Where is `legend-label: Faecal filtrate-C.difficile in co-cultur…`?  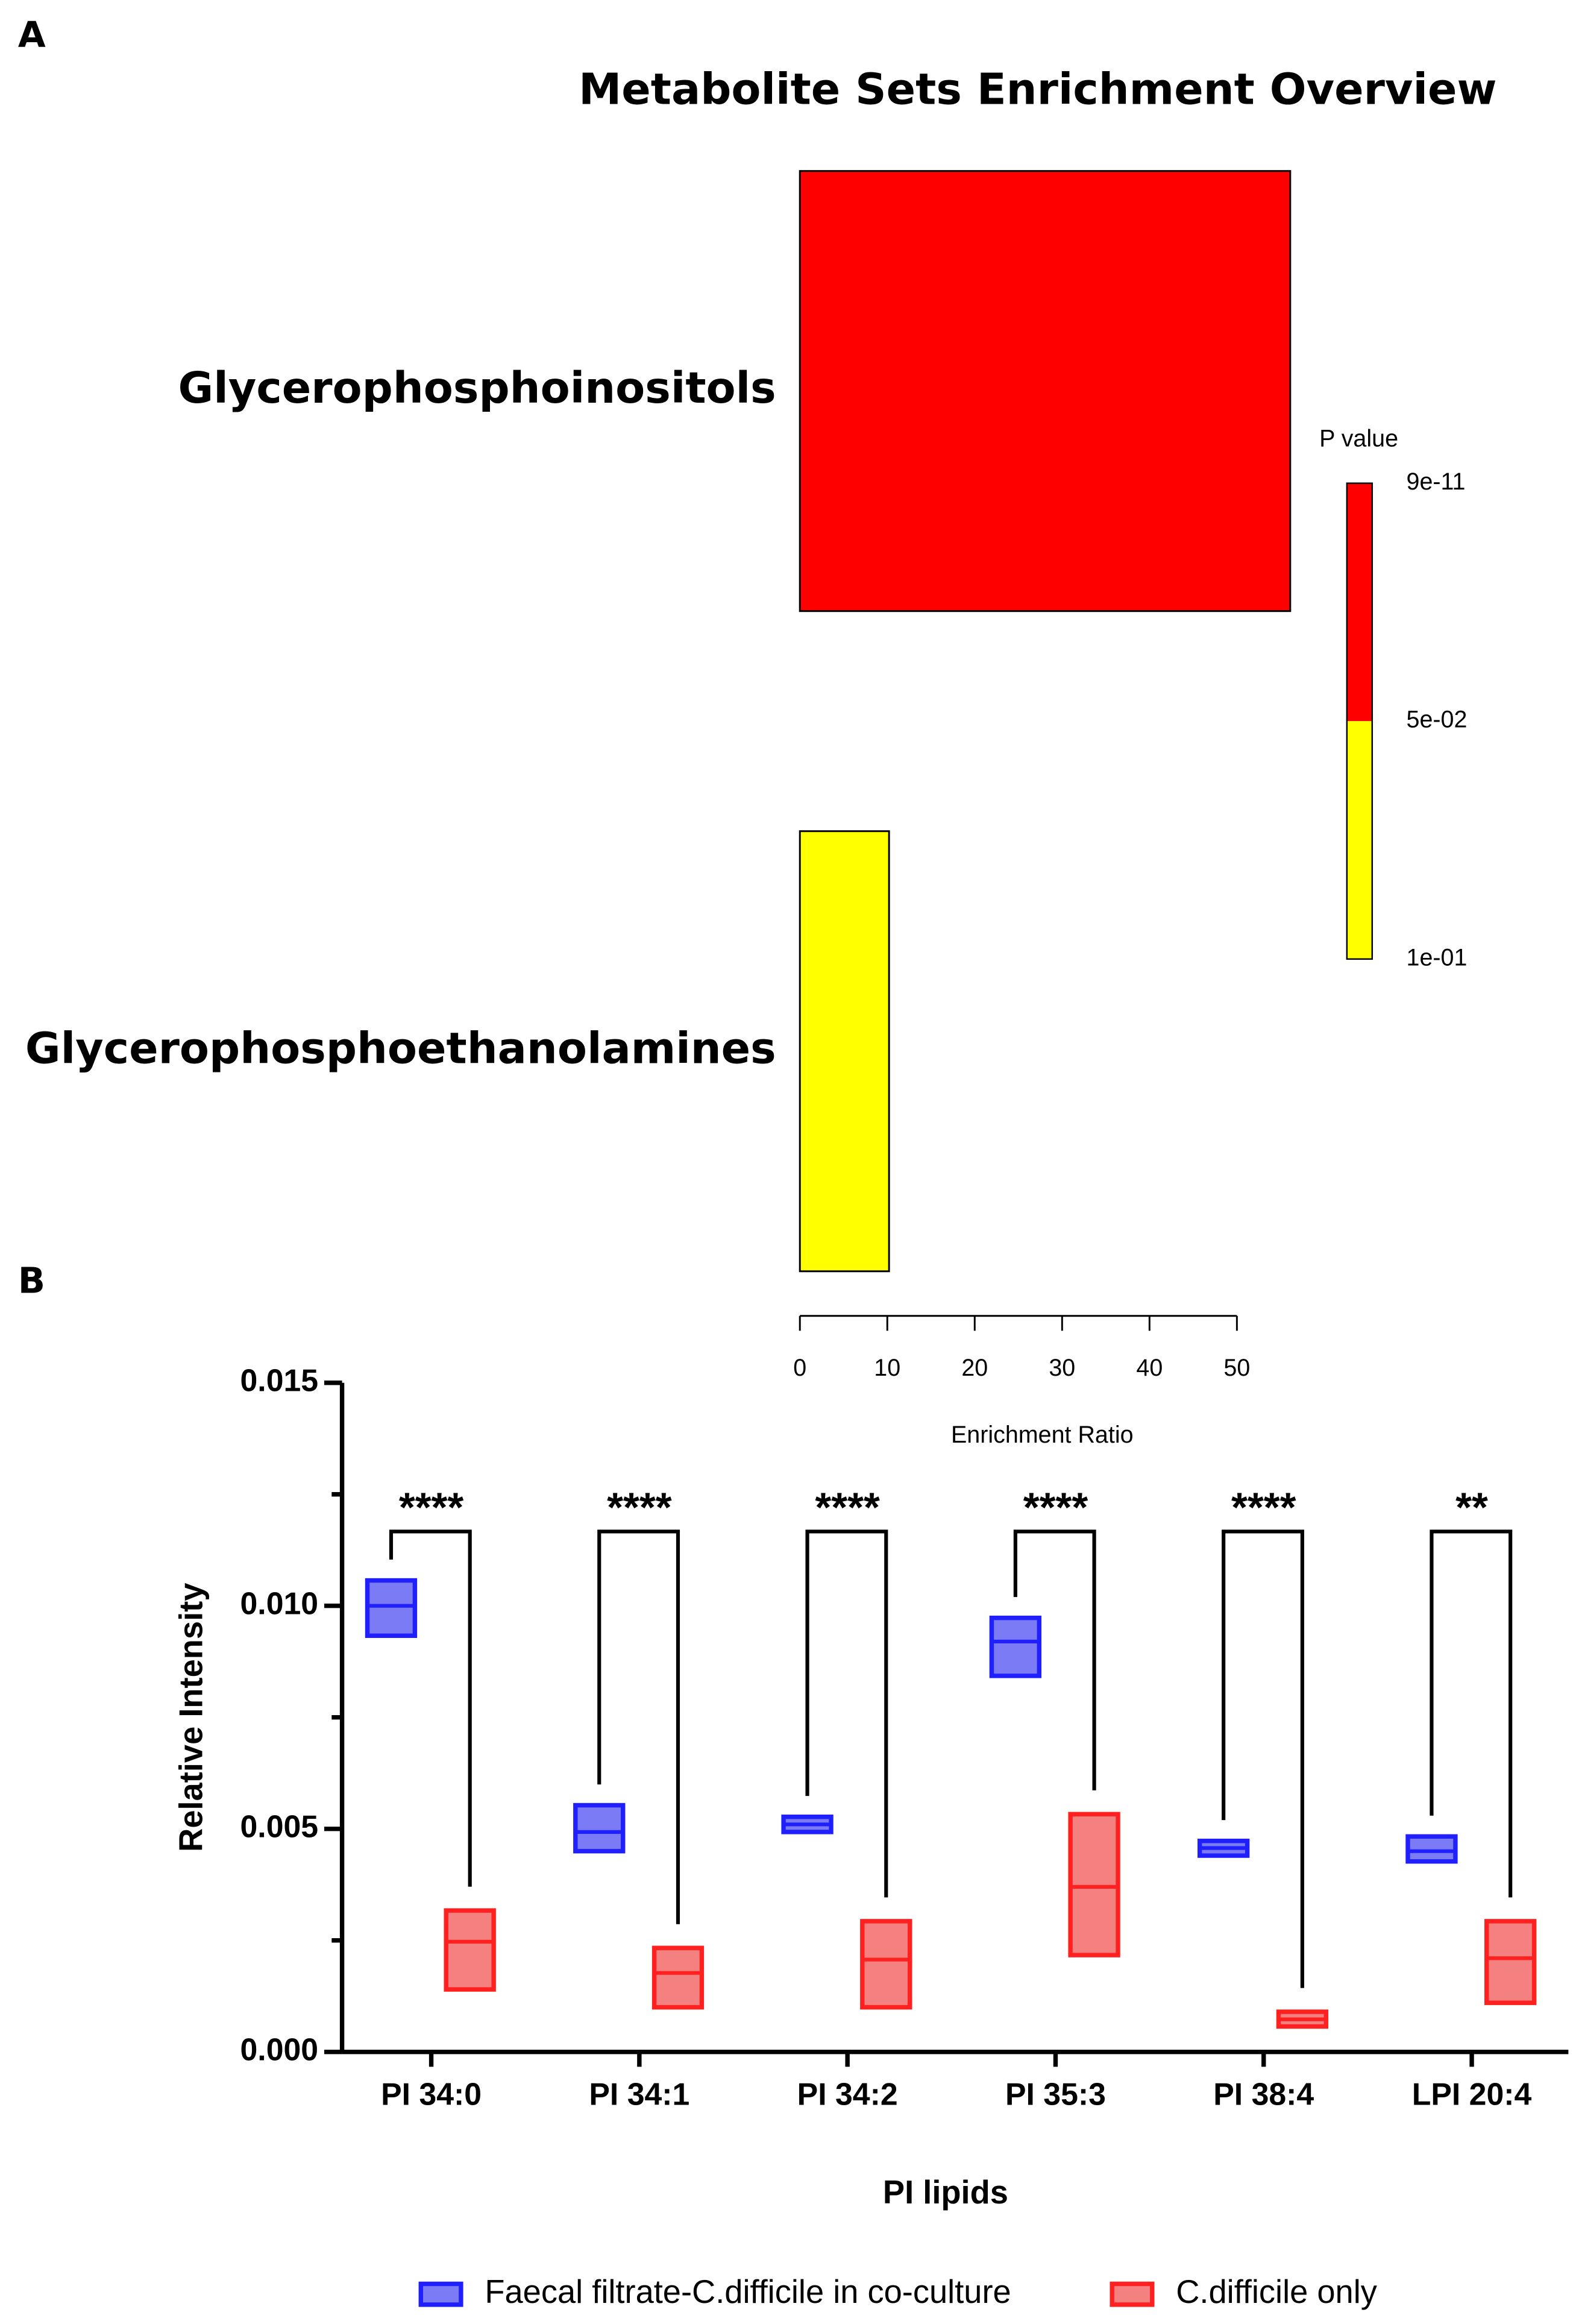 legend-label: Faecal filtrate-C.difficile in co-cultur… is located at coordinates (748, 2292).